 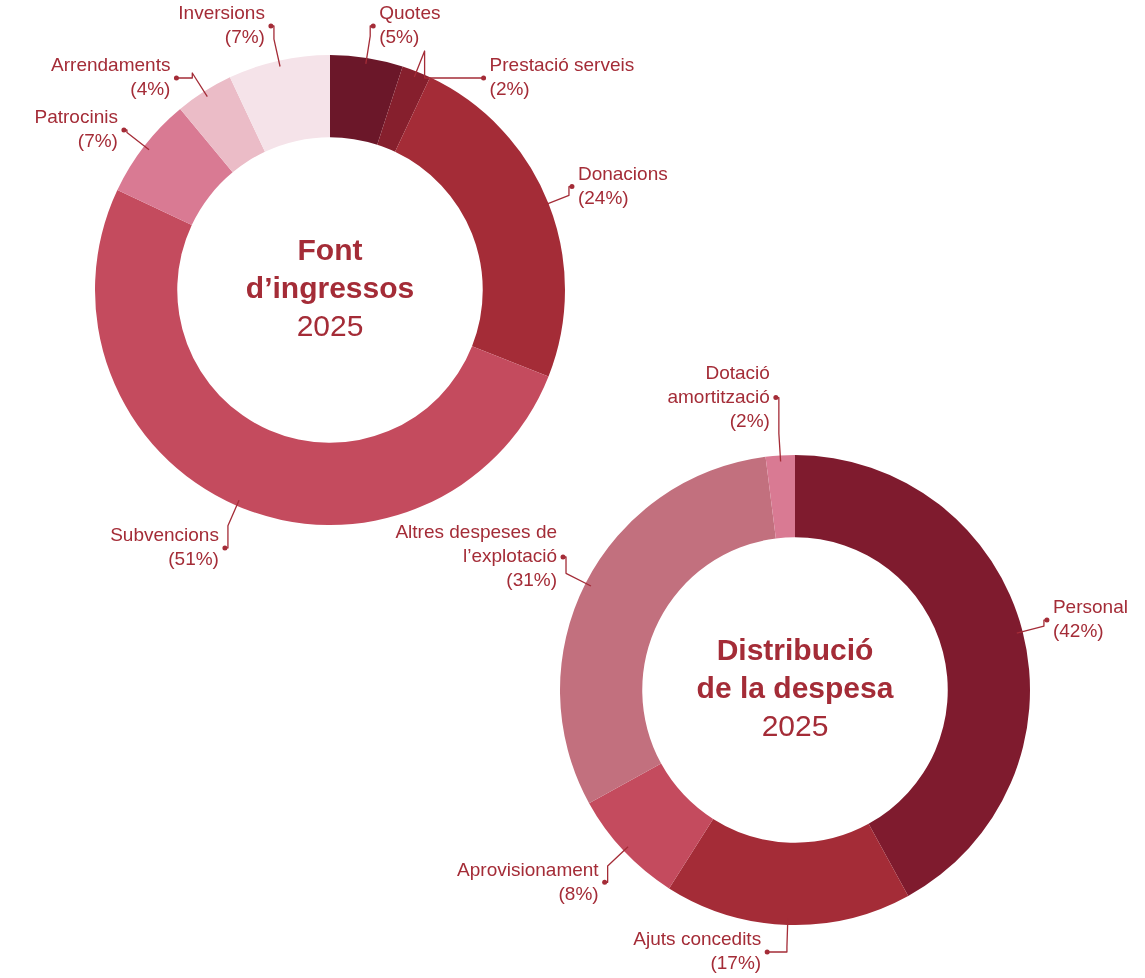 I want to click on slice-label: Prestació serveis, so click(x=562, y=65).